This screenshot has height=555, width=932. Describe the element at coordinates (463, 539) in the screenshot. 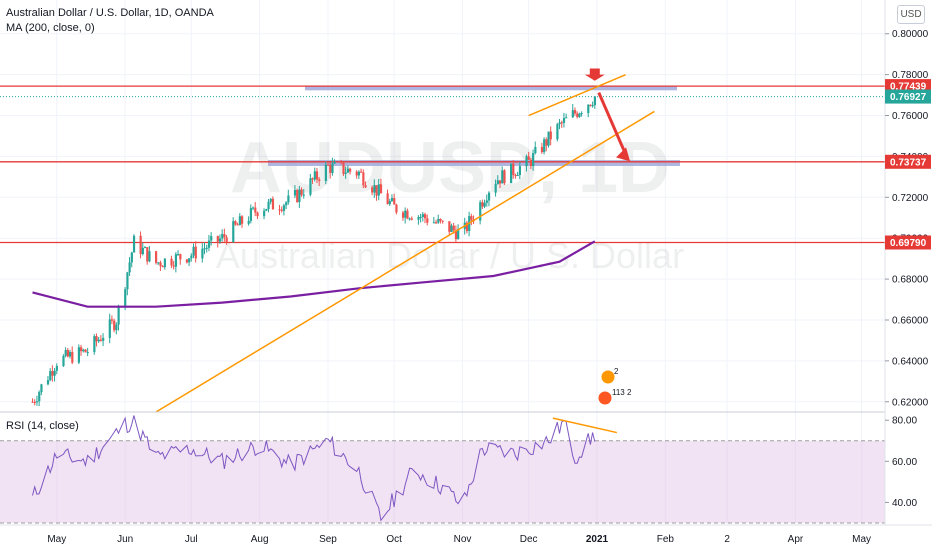

I see `time-tick-label: Nov` at that location.